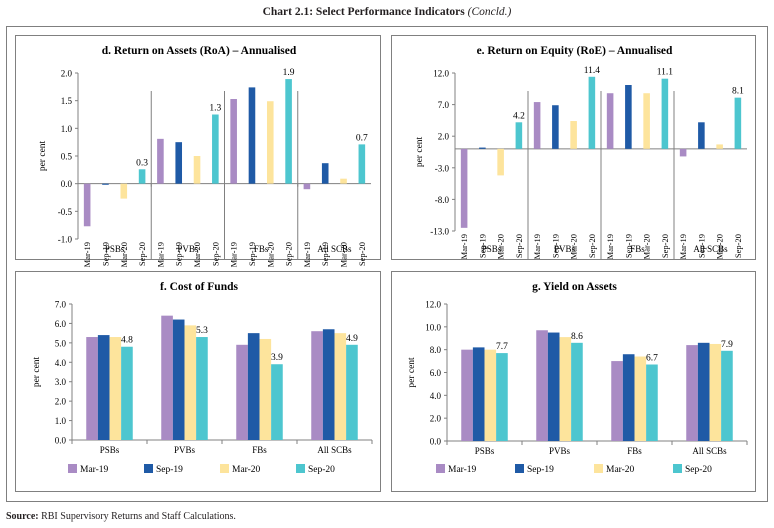 This screenshot has width=774, height=528. What do you see at coordinates (61, 421) in the screenshot?
I see `y-tick-label: 1.0` at bounding box center [61, 421].